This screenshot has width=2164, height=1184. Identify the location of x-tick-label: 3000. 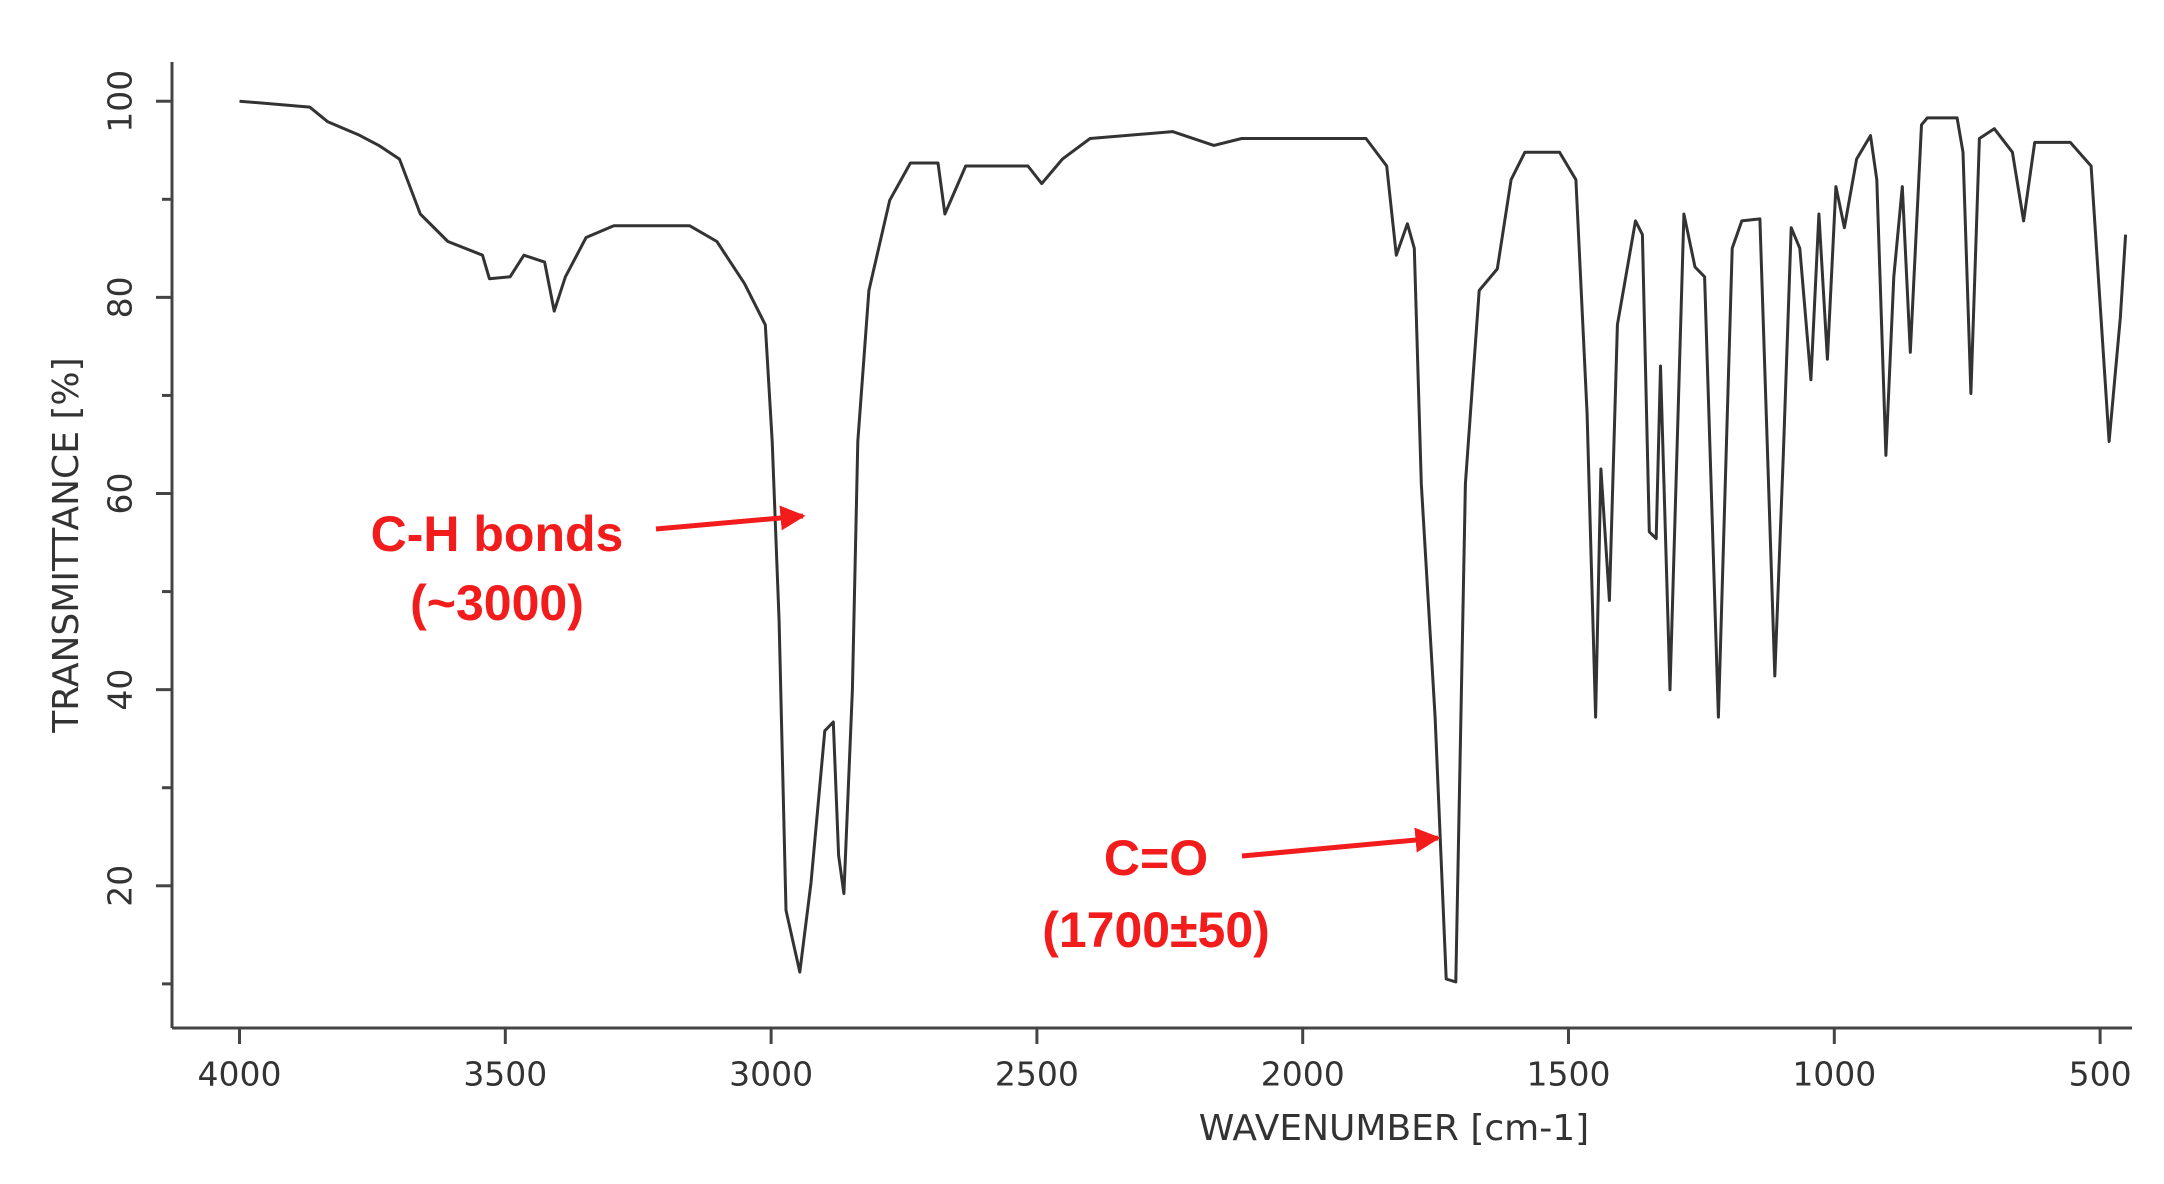
(771, 1074).